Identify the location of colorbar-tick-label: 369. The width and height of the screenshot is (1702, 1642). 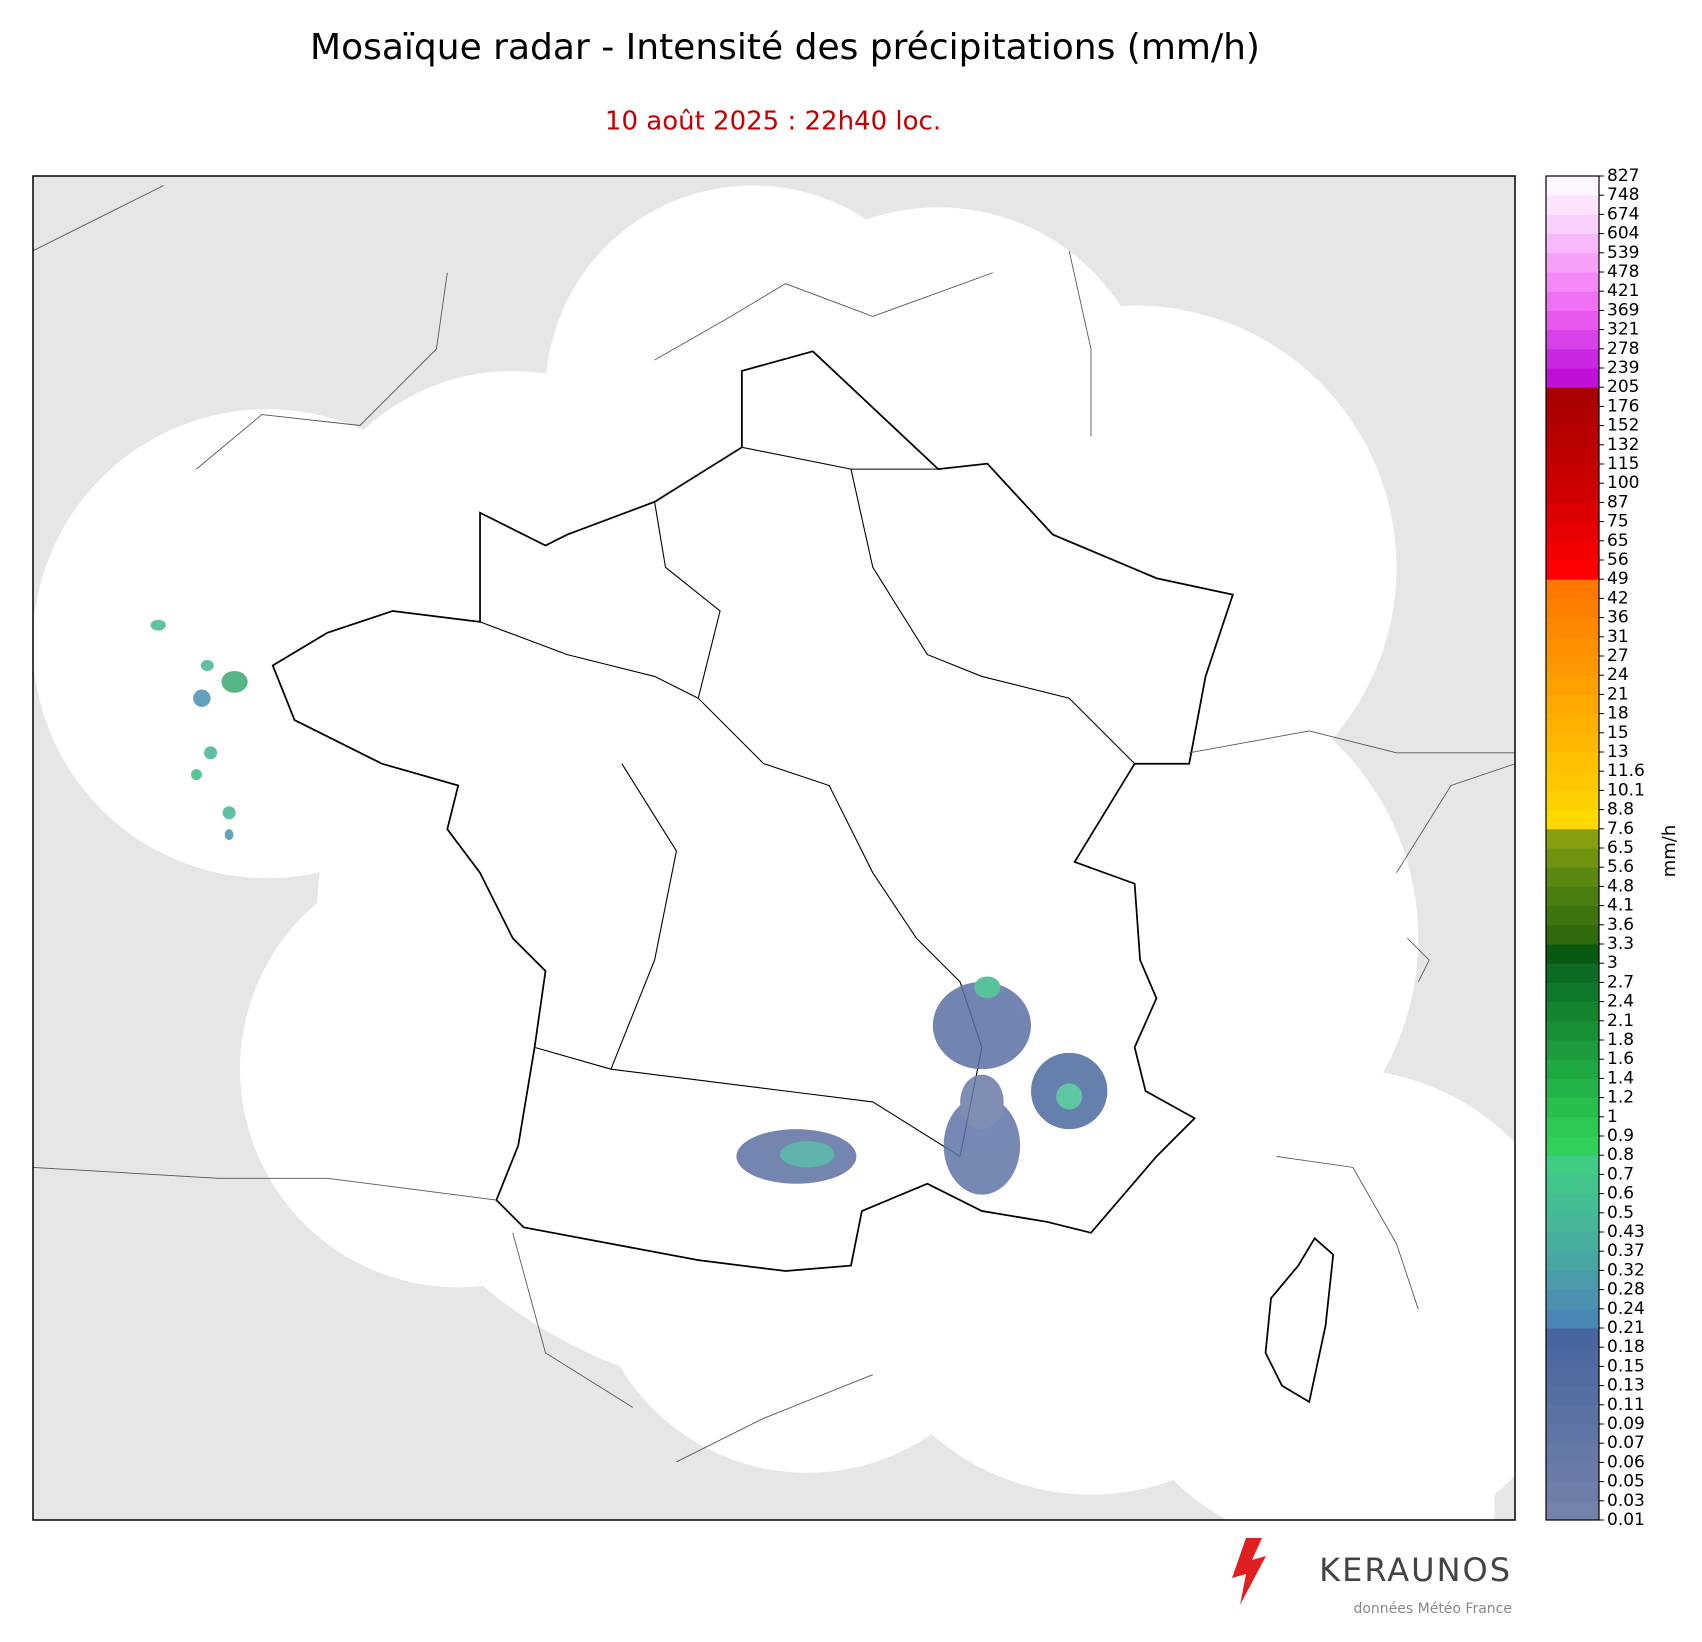
(1623, 310).